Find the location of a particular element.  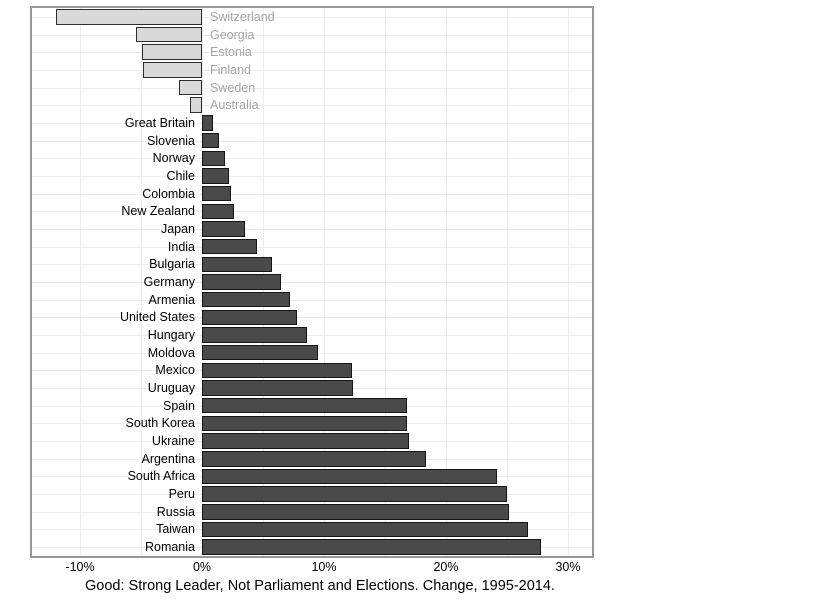

bar-japan is located at coordinates (223, 229).